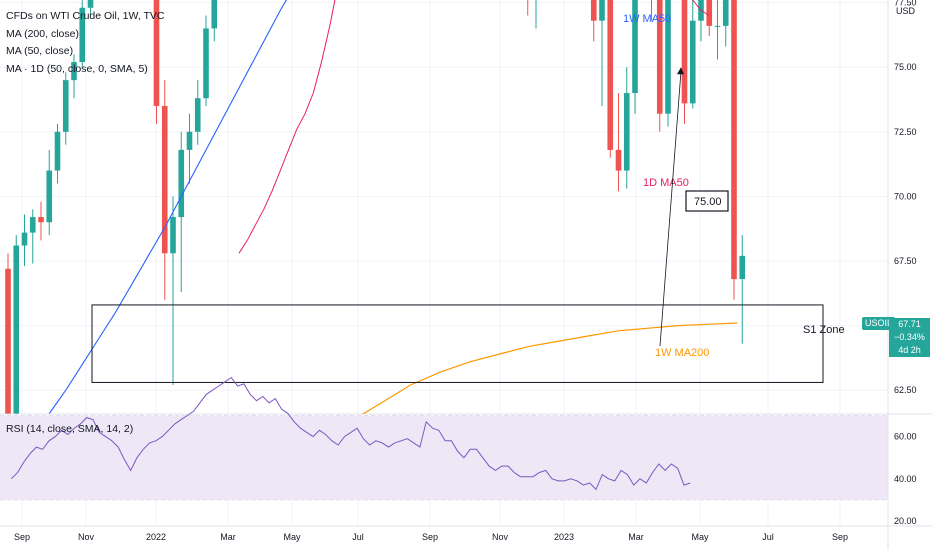  I want to click on price-tick-label: 77.50, so click(905, 4).